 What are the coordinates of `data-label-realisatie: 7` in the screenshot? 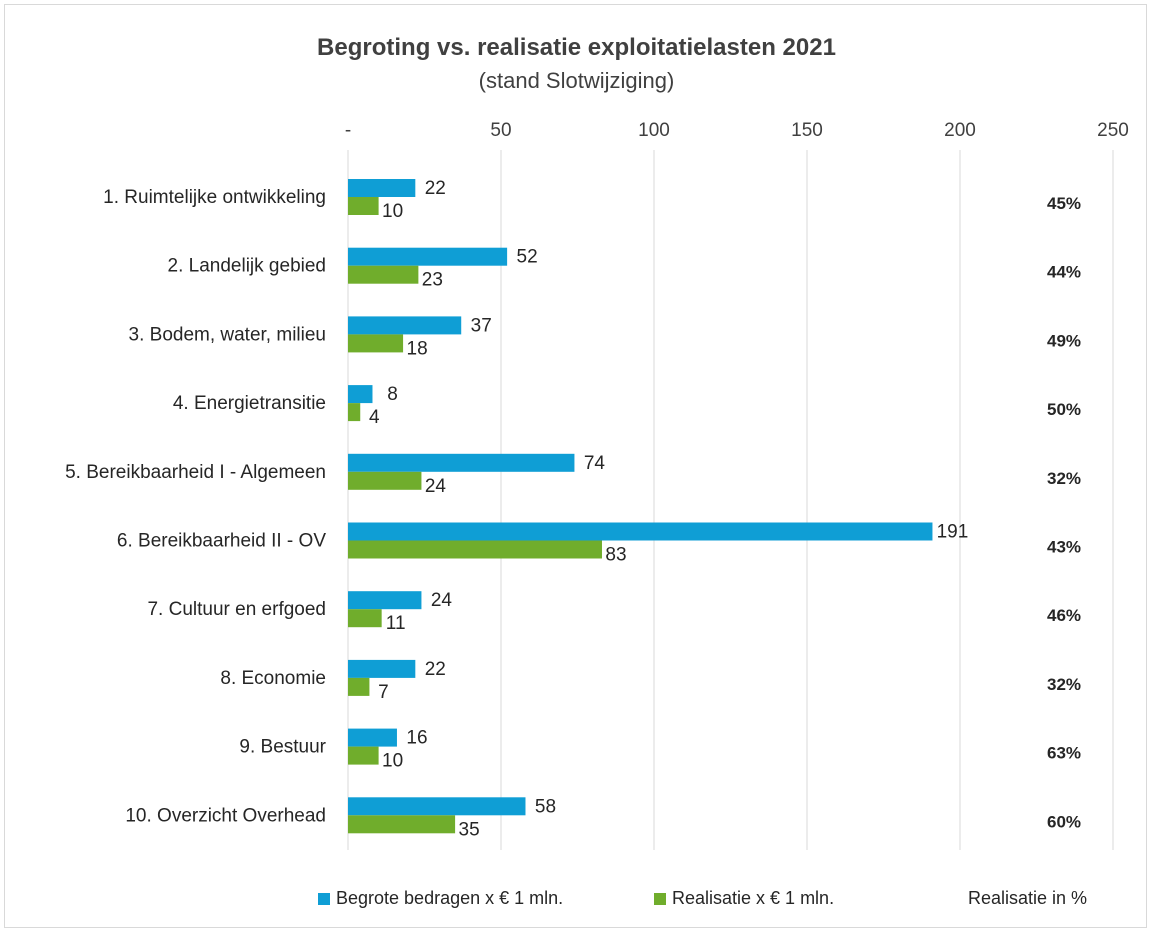 It's located at (383, 692).